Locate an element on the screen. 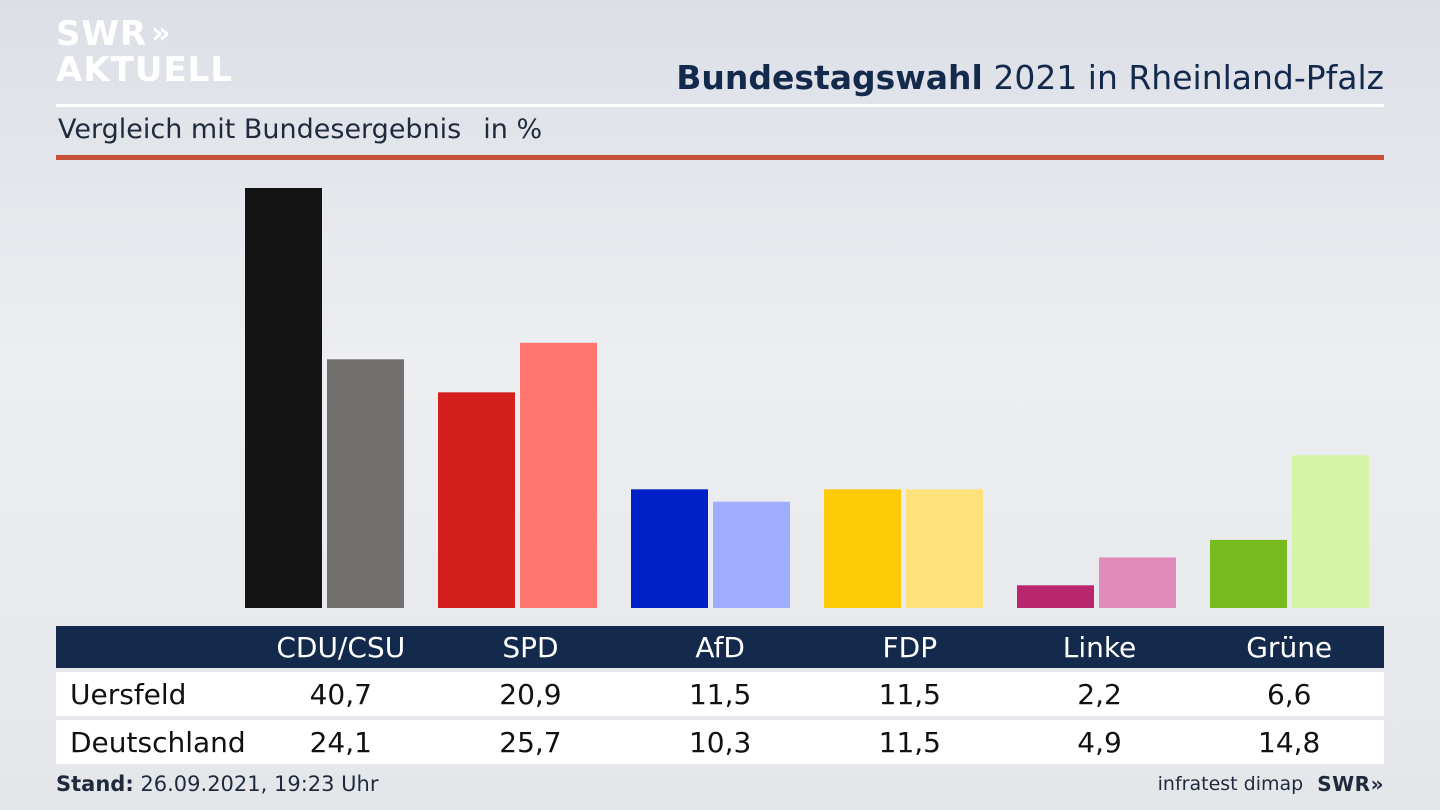 The image size is (1440, 810). footer-credits: infratest dimap SWR» is located at coordinates (1271, 784).